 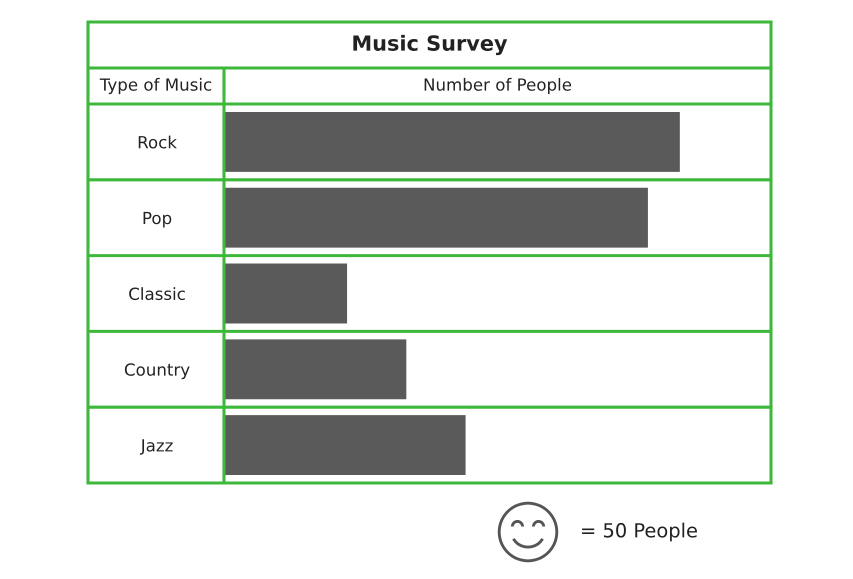 What do you see at coordinates (156, 447) in the screenshot?
I see `y-tick-label: Jazz` at bounding box center [156, 447].